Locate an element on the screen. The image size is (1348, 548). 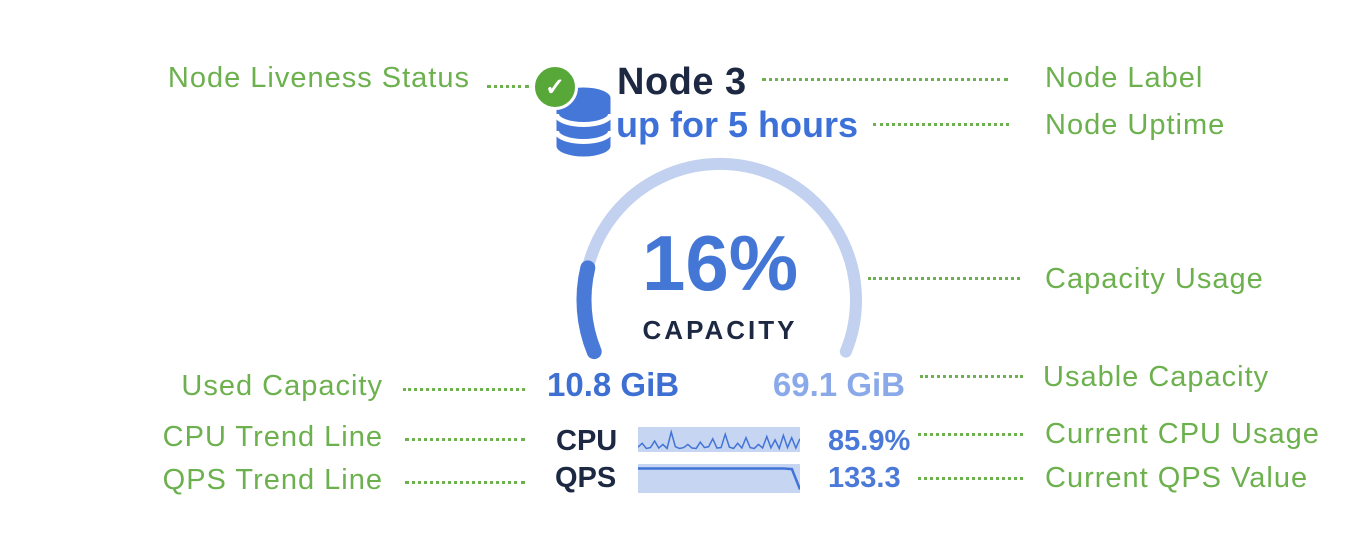
callout-cpu-trend-line: CPU Trend Line is located at coordinates (272, 437).